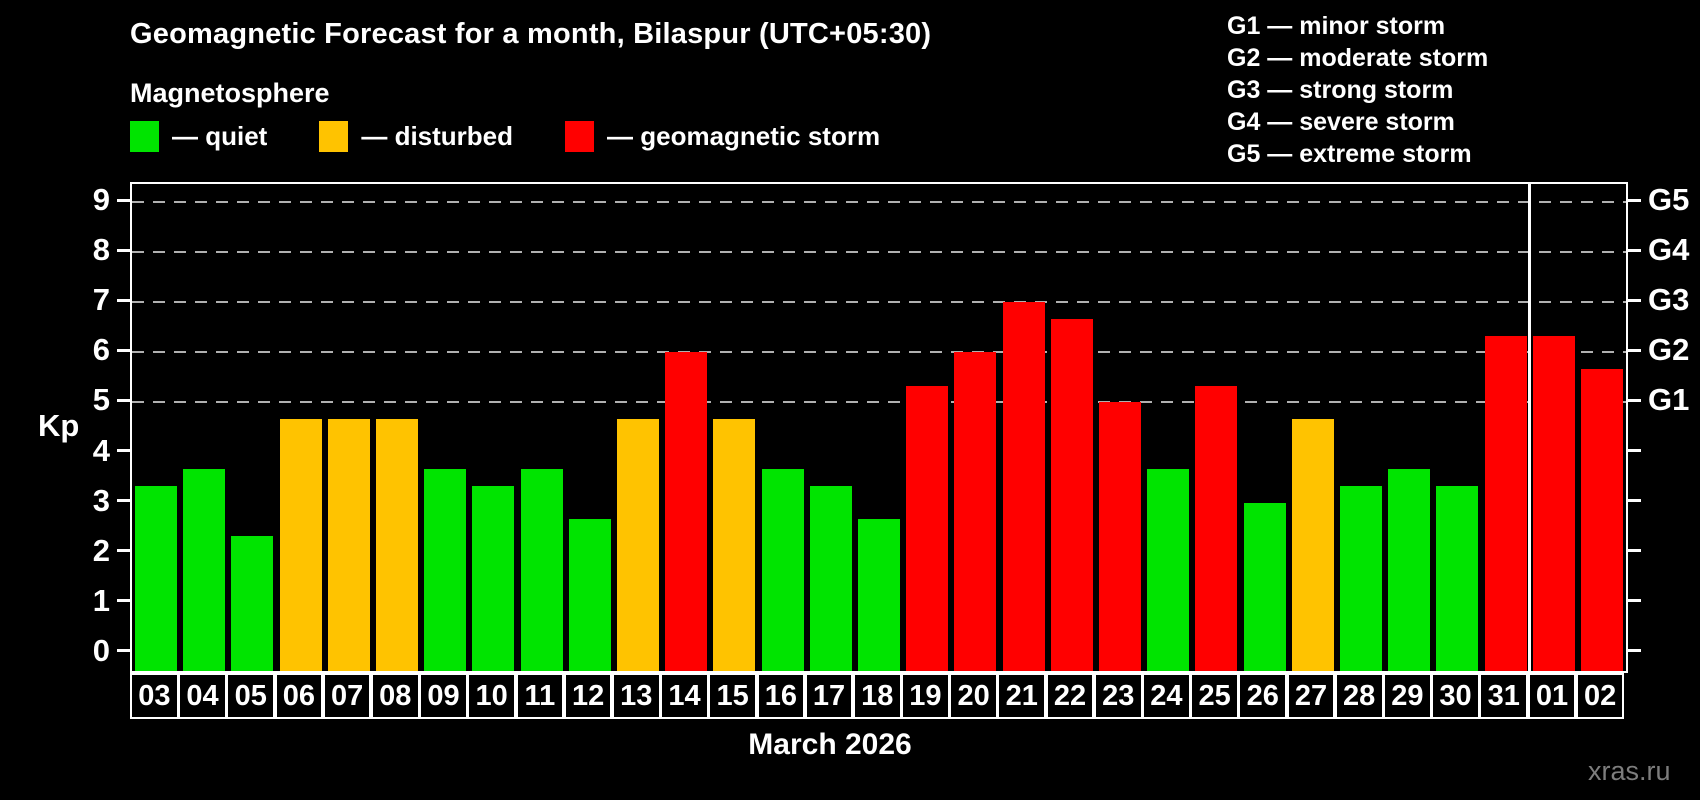 Image resolution: width=1700 pixels, height=800 pixels. What do you see at coordinates (123, 400) in the screenshot?
I see `left-tick-kp5` at bounding box center [123, 400].